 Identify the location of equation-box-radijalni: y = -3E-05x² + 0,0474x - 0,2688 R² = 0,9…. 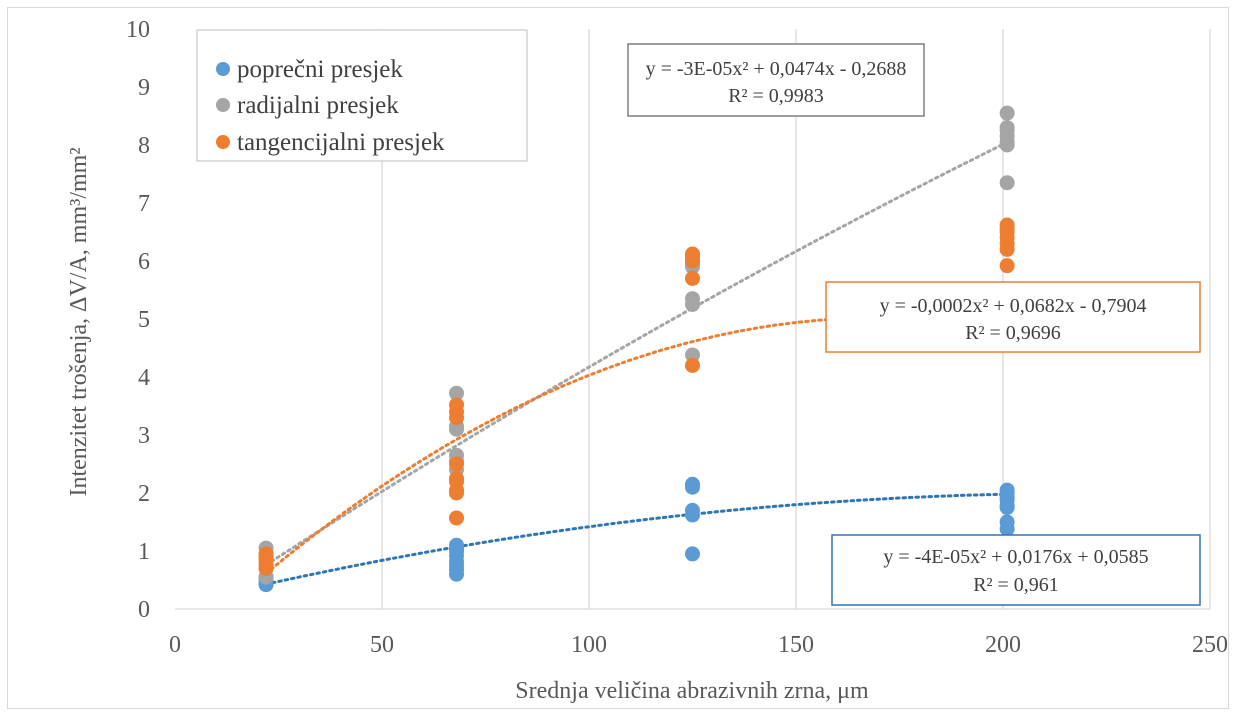
(776, 80).